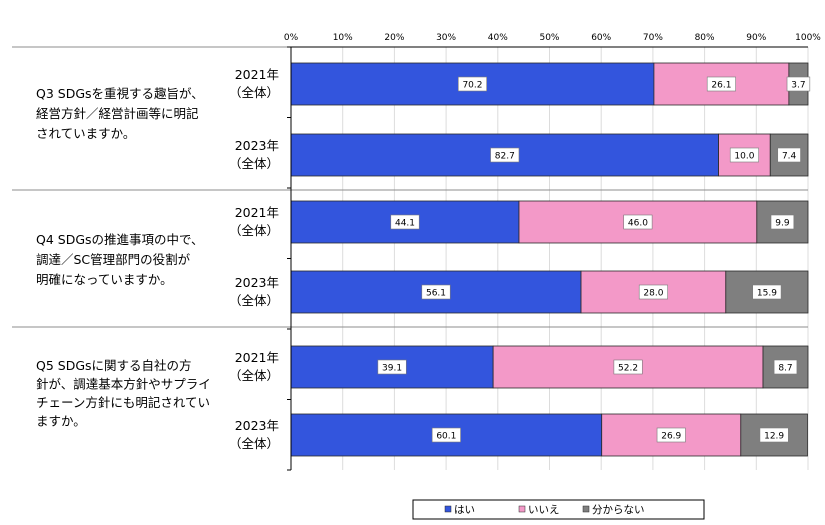 The width and height of the screenshot is (825, 525). I want to click on bar-row: 44.1 46.0 9.9, so click(549, 222).